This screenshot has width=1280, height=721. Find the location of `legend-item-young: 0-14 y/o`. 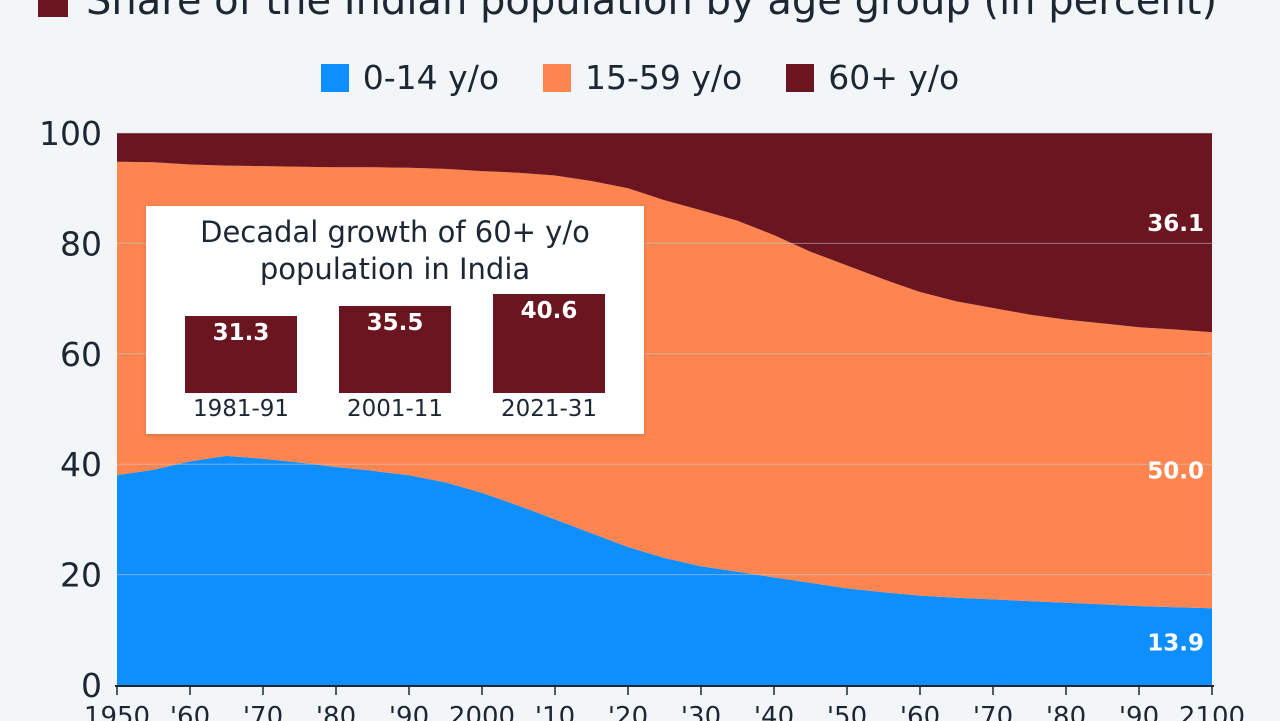

legend-item-young: 0-14 y/o is located at coordinates (410, 77).